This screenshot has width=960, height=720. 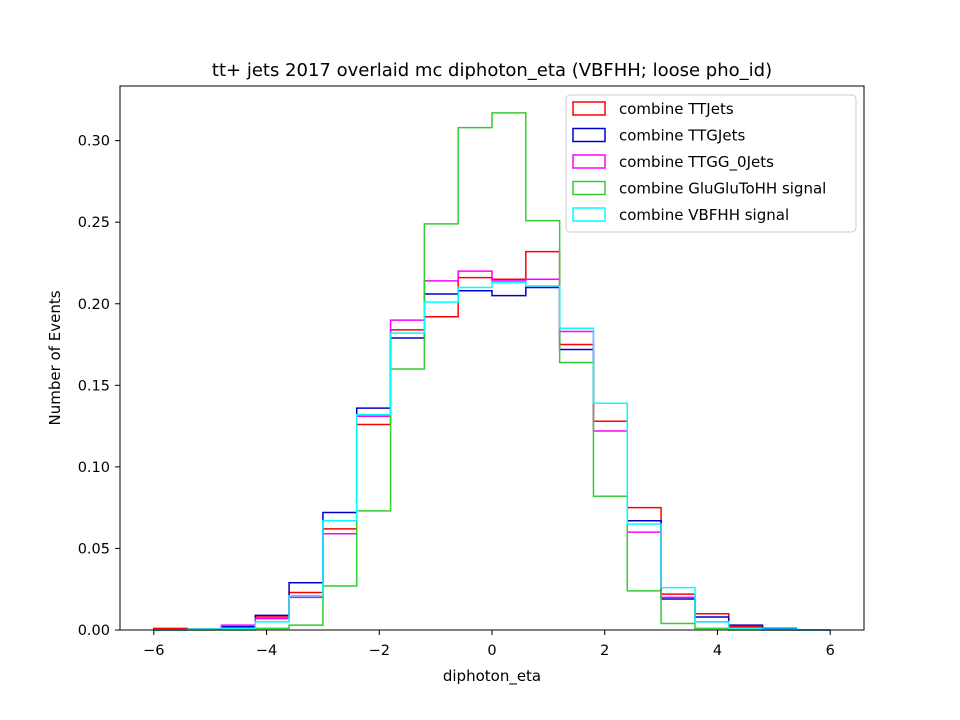 I want to click on legend-label: combine TTGG_0Jets, so click(x=696, y=162).